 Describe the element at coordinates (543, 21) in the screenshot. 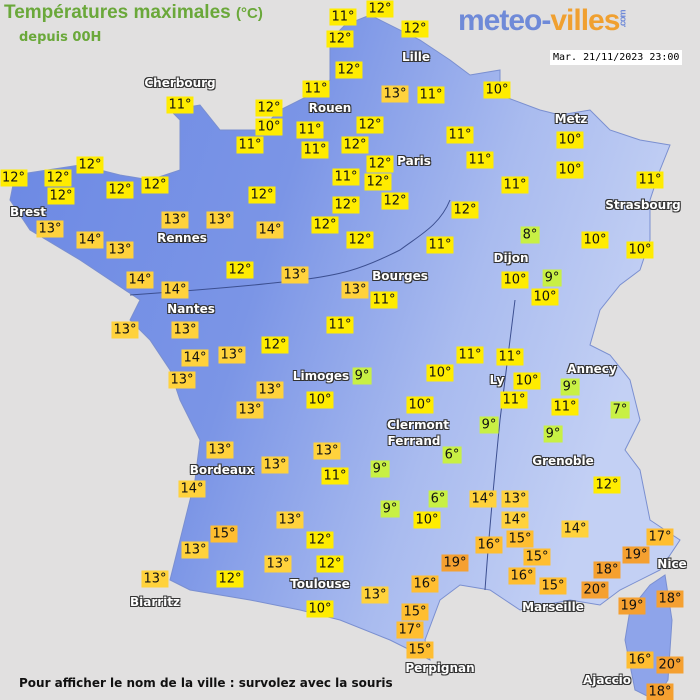

I see `meteo-villes-logo: meteo-villes .com` at that location.